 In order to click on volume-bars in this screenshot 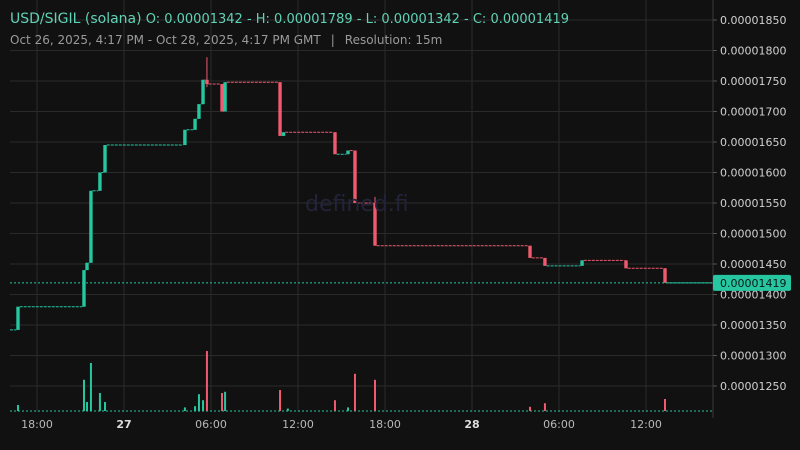, I will do `click(361, 381)`.